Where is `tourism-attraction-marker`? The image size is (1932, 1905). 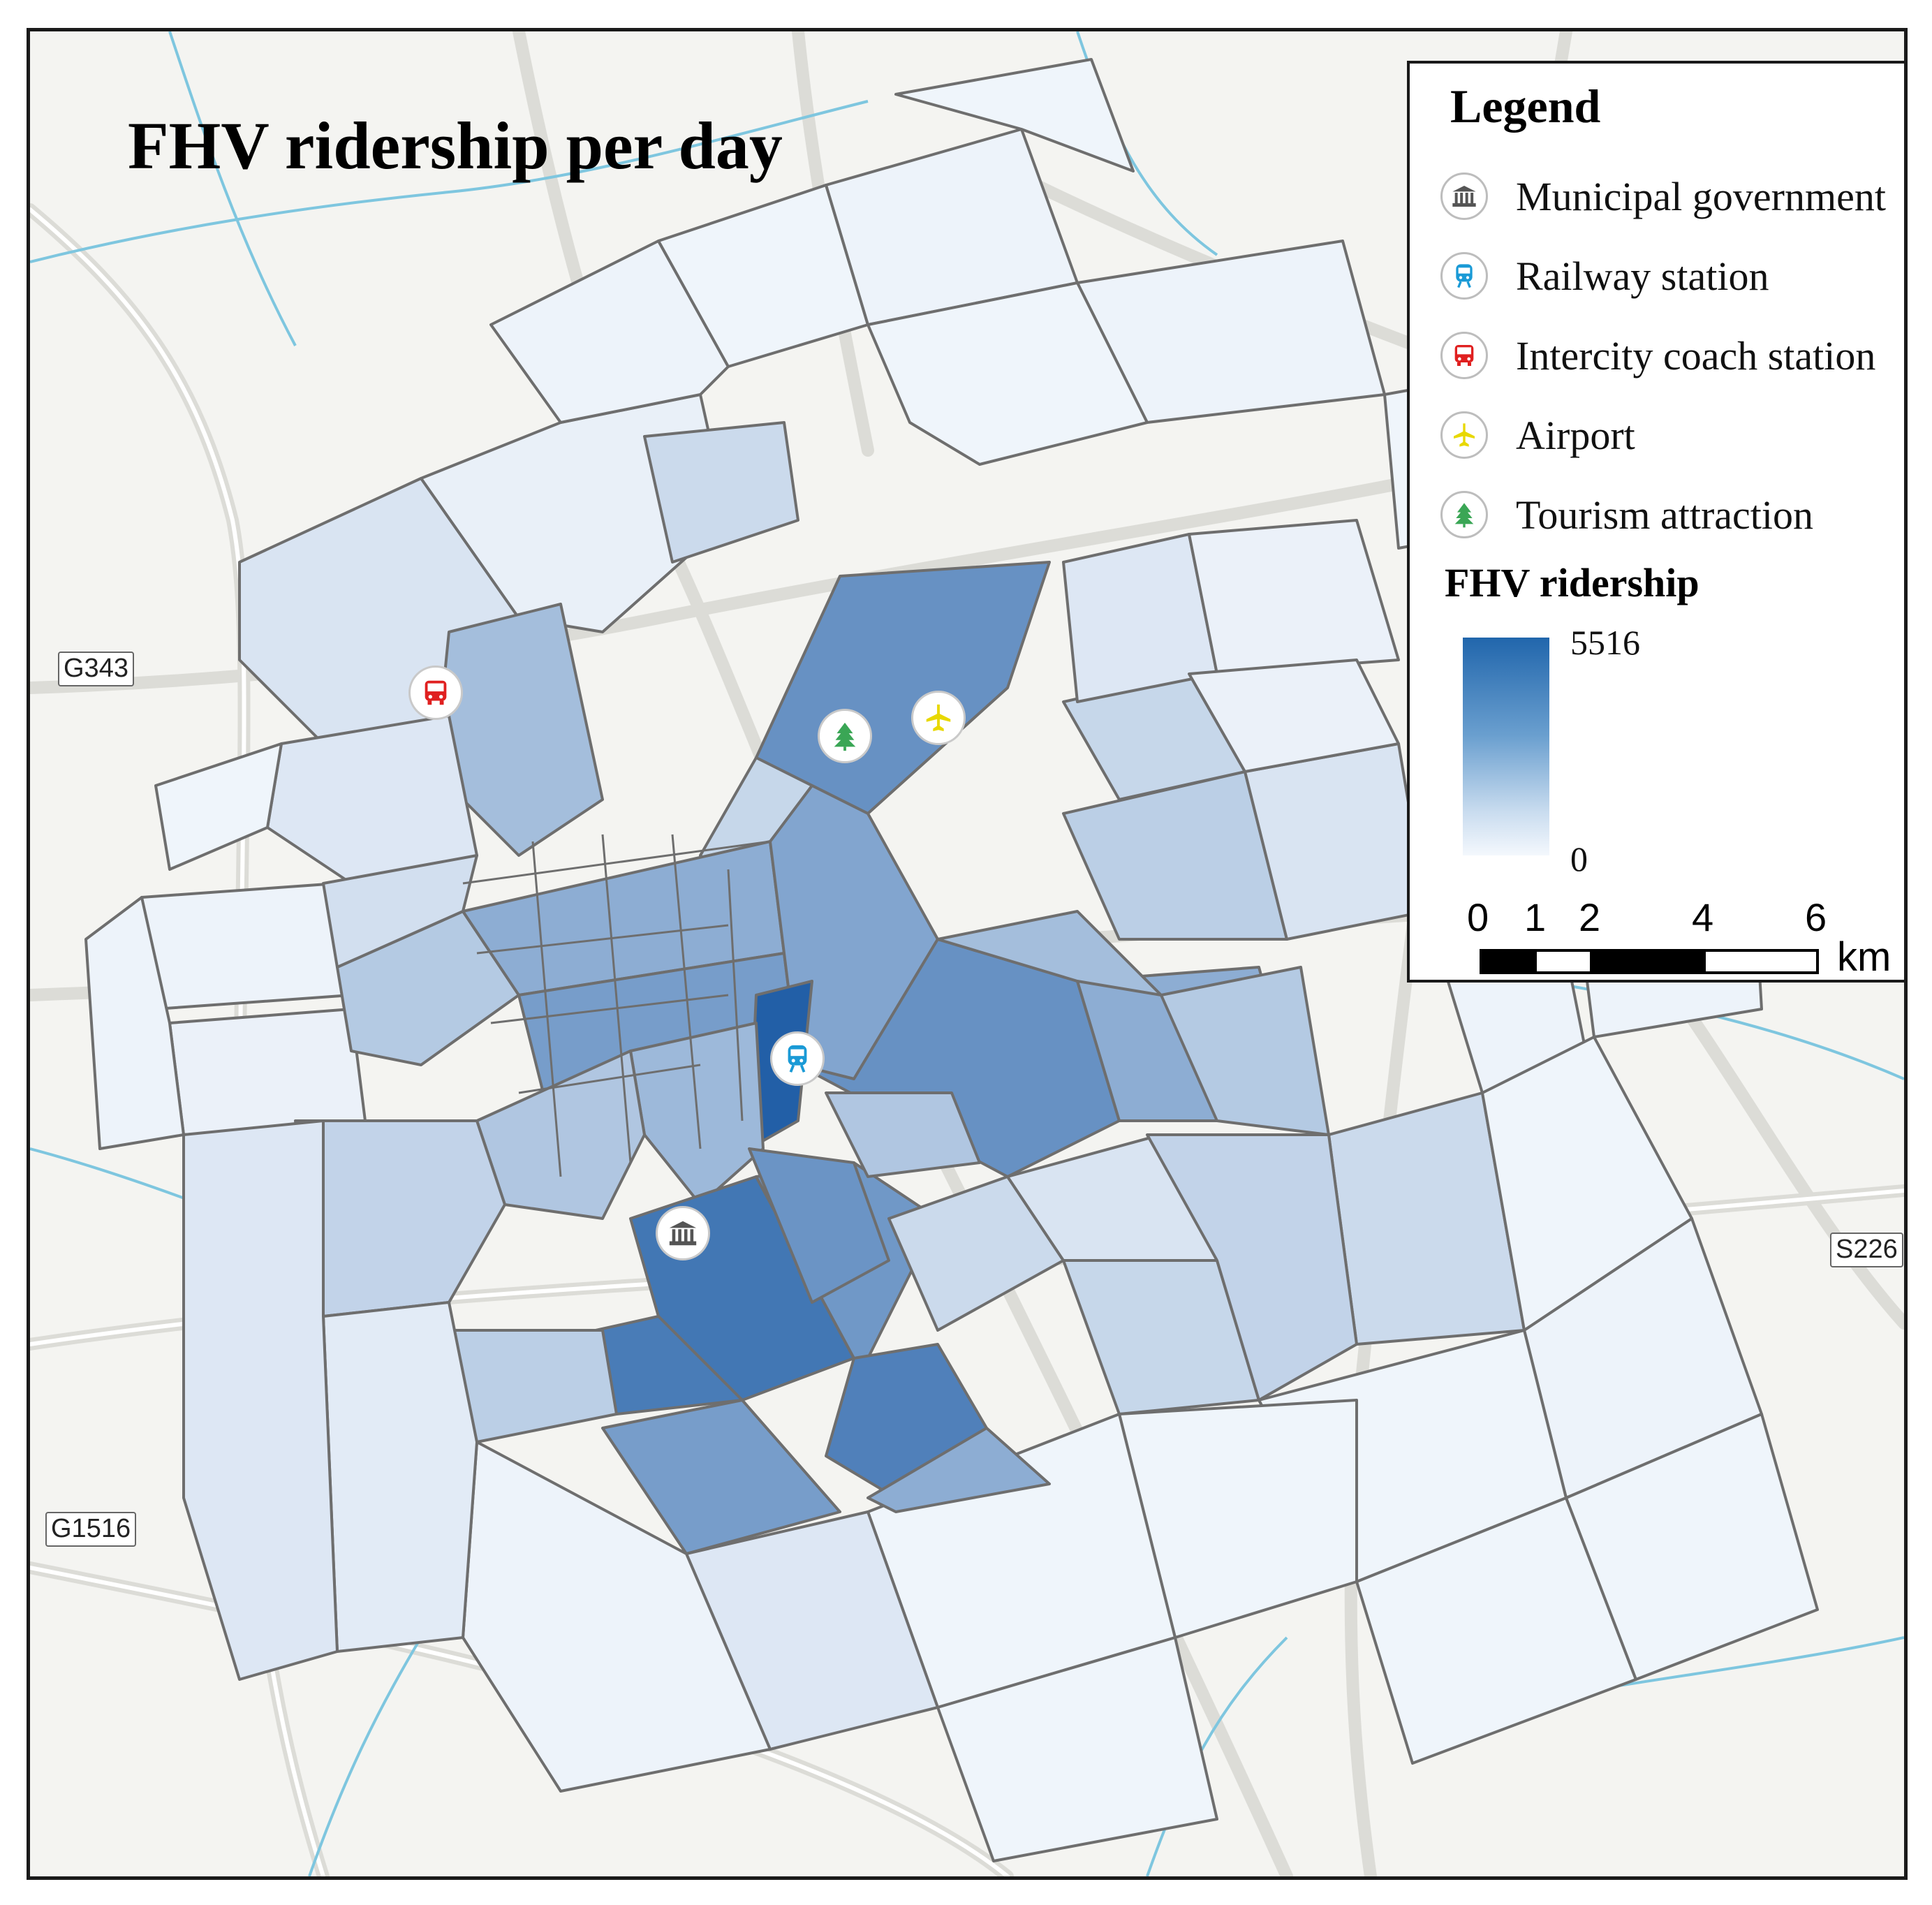 tourism-attraction-marker is located at coordinates (845, 736).